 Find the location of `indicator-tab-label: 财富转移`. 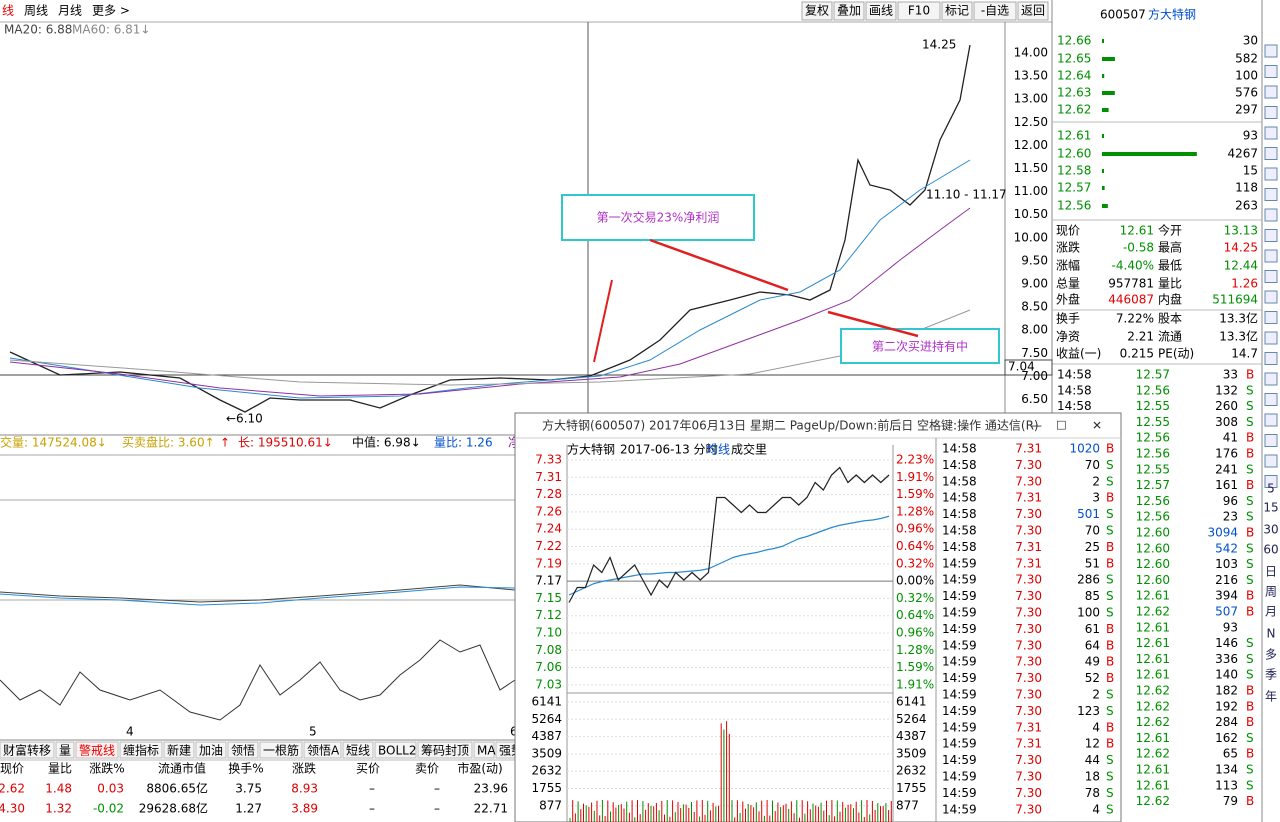

indicator-tab-label: 财富转移 is located at coordinates (27, 750).